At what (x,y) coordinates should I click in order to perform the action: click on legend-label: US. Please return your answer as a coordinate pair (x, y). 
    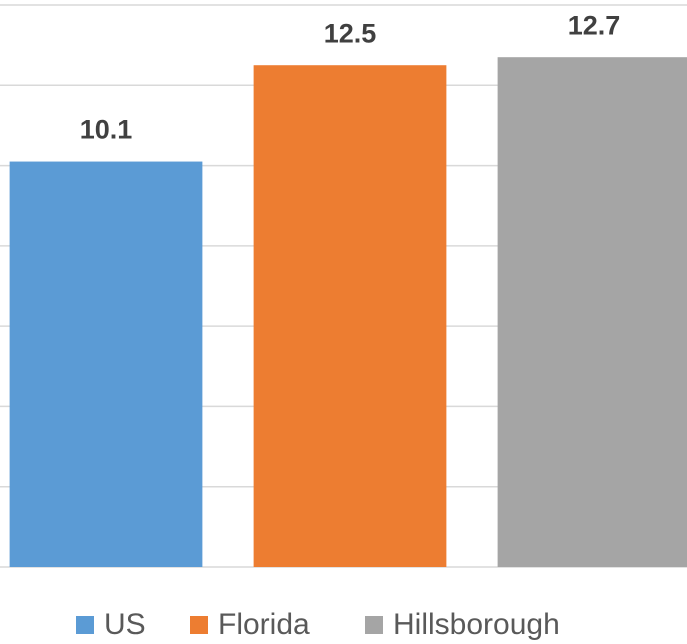
    Looking at the image, I should click on (125, 624).